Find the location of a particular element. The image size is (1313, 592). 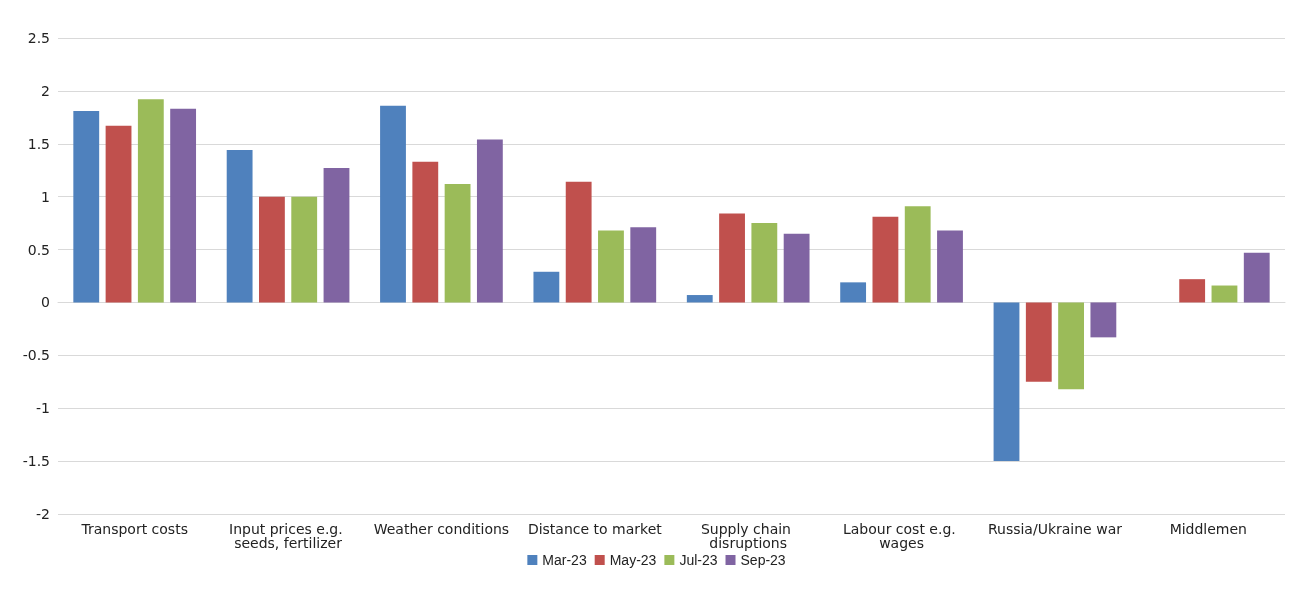

x-tick-label: Input prices e.g. seeds, fertilizer is located at coordinates (288, 536).